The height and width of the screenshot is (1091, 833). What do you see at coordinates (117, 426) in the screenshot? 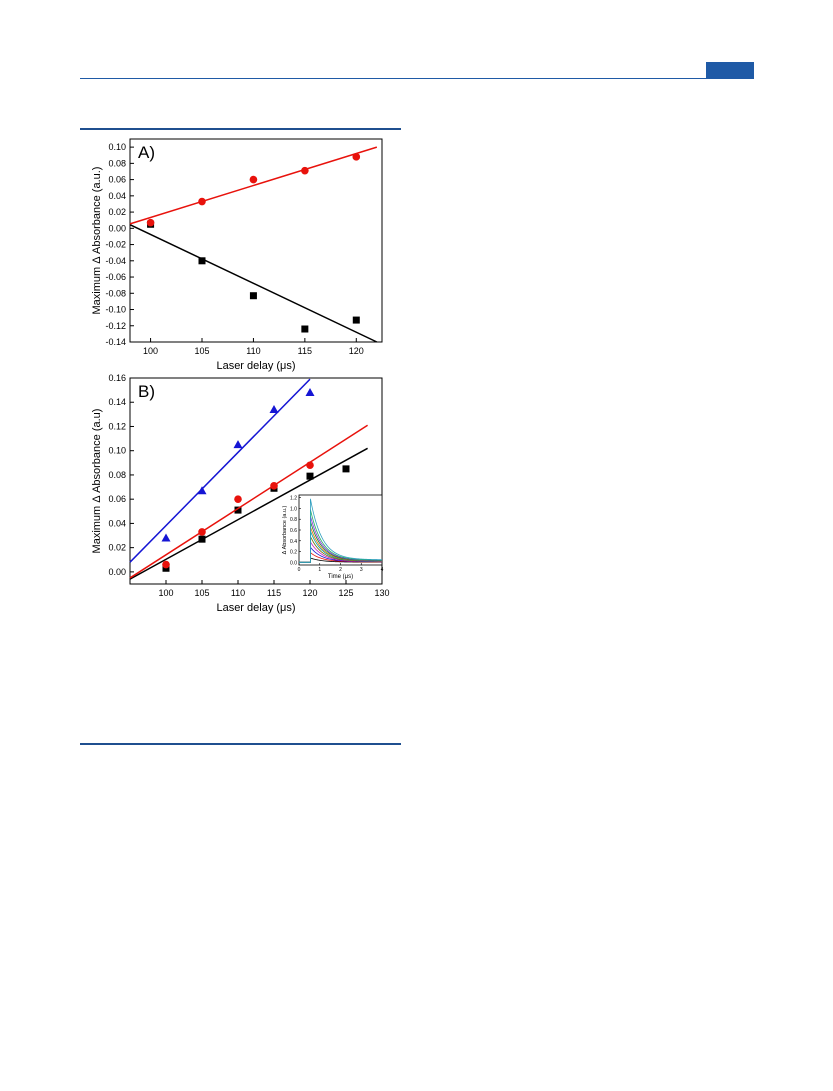
I see `y-tick-label: 0.12` at bounding box center [117, 426].